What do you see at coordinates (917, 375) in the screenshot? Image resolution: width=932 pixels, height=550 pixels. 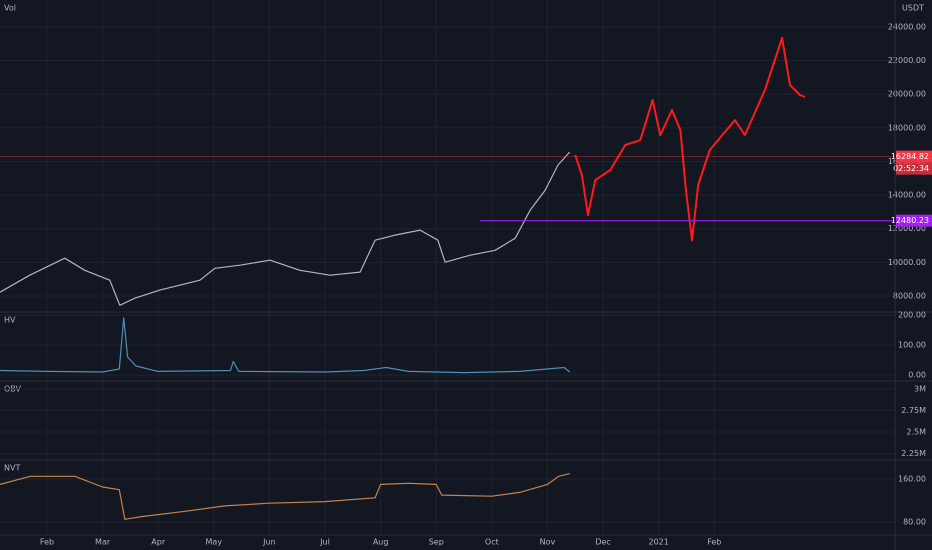 I see `y-tick-label: 0.00` at bounding box center [917, 375].